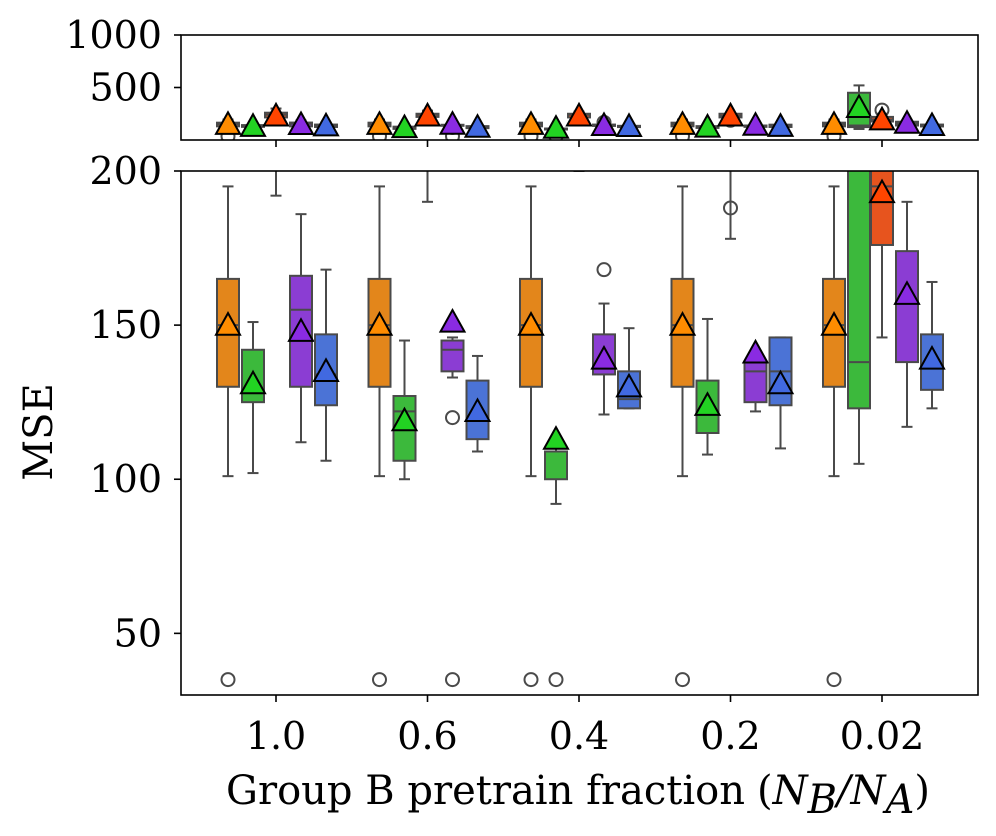 The image size is (996, 836). Describe the element at coordinates (125, 325) in the screenshot. I see `ytick-label-bottom: 150` at that location.